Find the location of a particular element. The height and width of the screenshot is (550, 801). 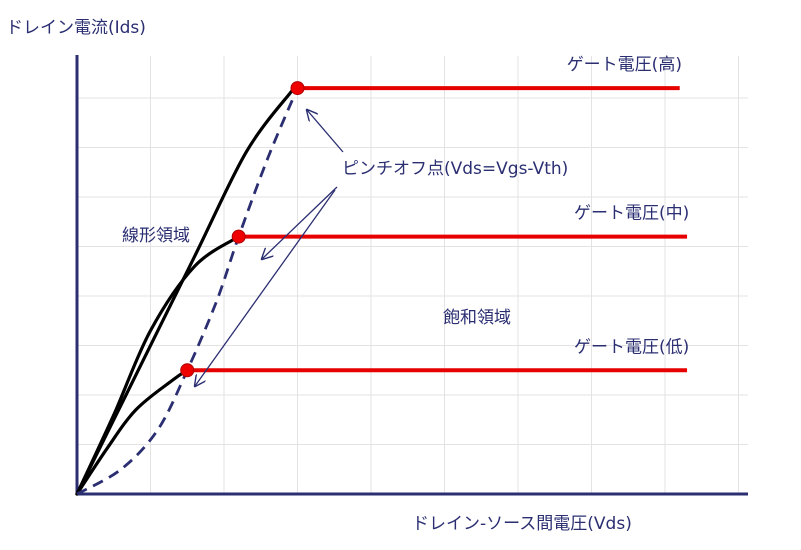

pinchoff-arrows is located at coordinates (269, 248).